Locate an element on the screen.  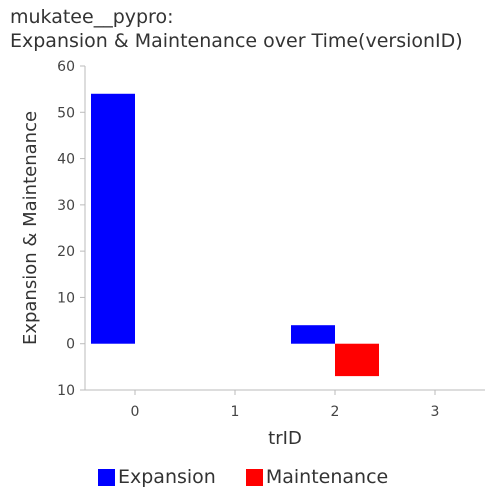
y-tick-label: 0 is located at coordinates (70, 345).